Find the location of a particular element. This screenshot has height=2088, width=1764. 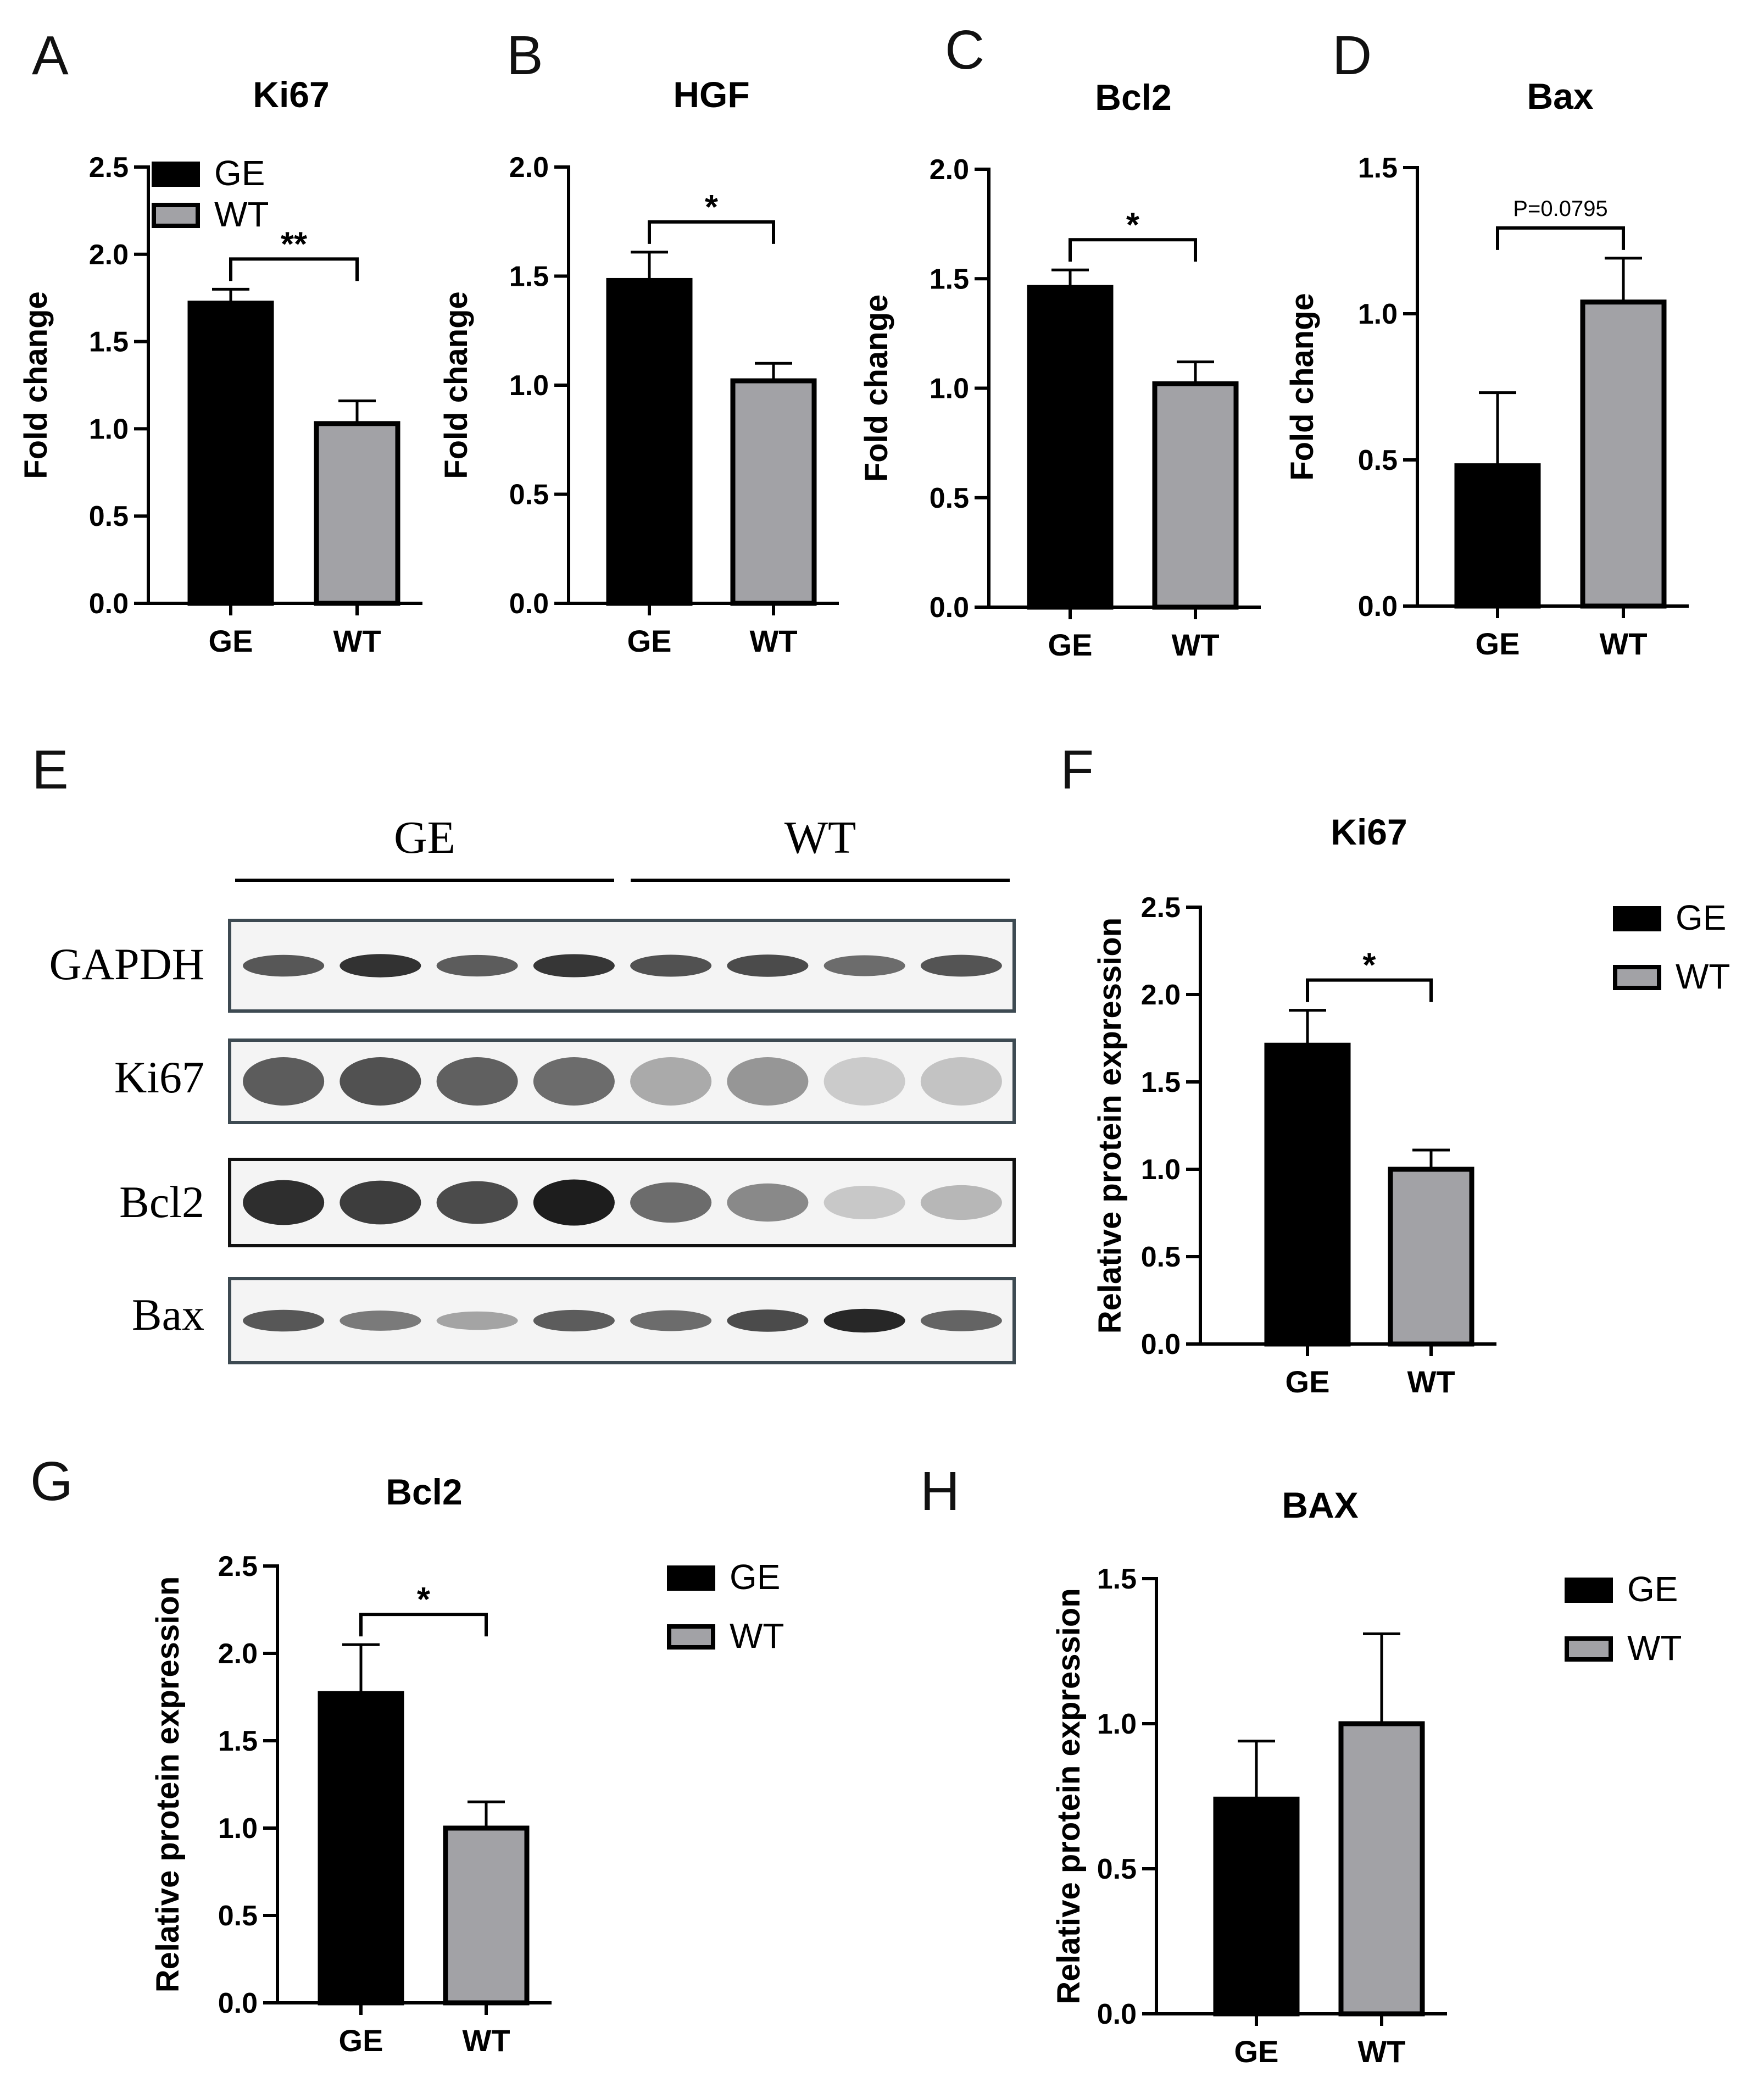

chart-c: C Bcl2 Fold change 0.0 0.5 1.0 1.5 2.0 GE WT * is located at coordinates (1060, 340).